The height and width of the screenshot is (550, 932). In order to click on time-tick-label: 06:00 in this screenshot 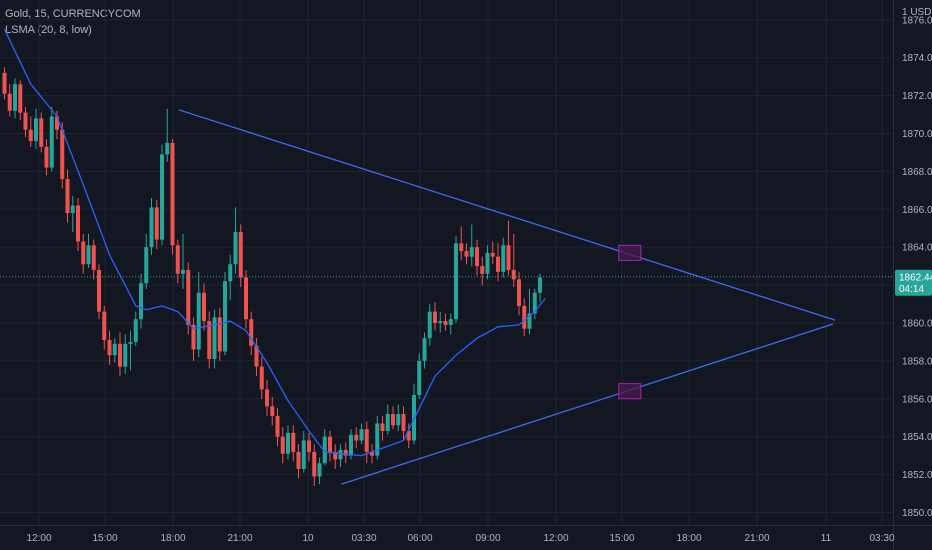, I will do `click(419, 538)`.